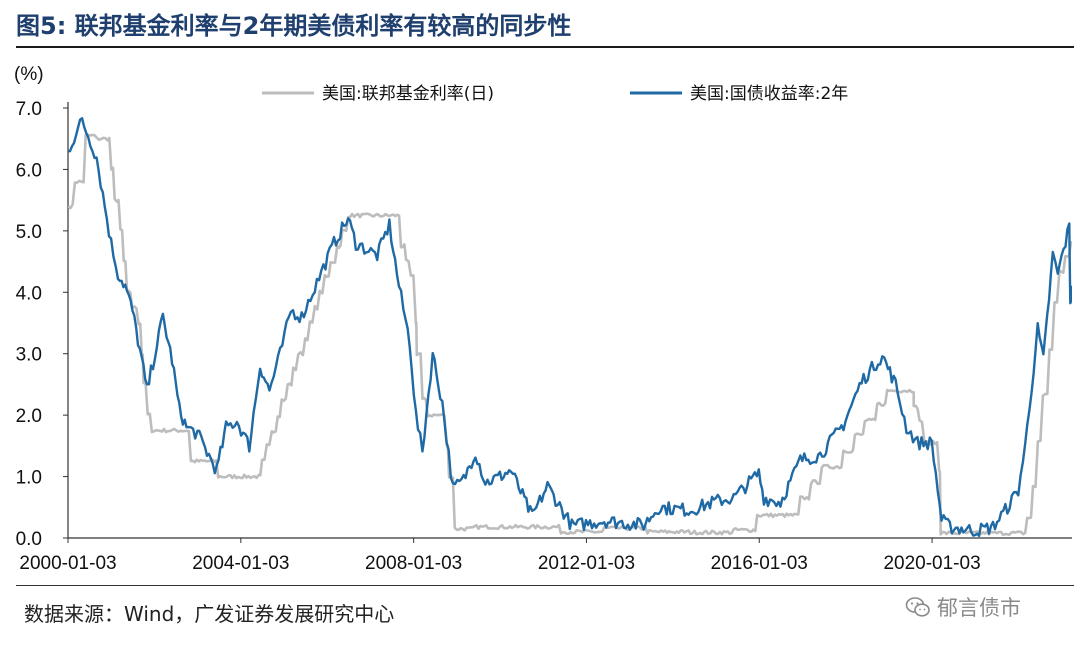 The height and width of the screenshot is (656, 1080). I want to click on figure-title: 图5: 联邦基金利率与2年期美债利率有较高的同步性, so click(294, 26).